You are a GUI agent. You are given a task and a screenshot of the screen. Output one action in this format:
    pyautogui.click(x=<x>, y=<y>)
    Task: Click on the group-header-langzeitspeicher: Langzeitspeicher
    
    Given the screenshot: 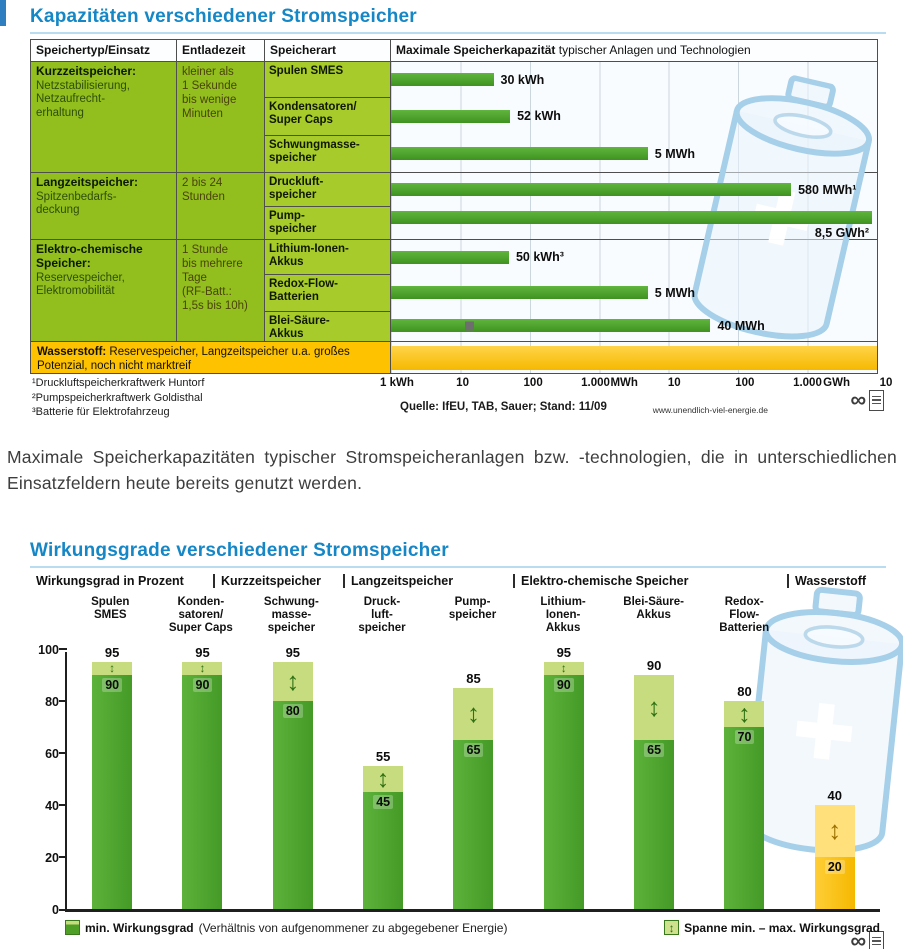 What is the action you would take?
    pyautogui.click(x=398, y=581)
    